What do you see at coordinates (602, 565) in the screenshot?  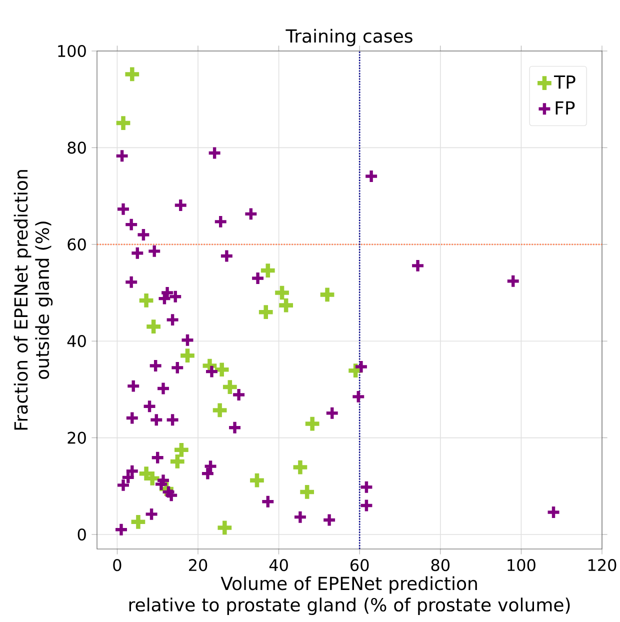 I see `x-tick-label: 120` at bounding box center [602, 565].